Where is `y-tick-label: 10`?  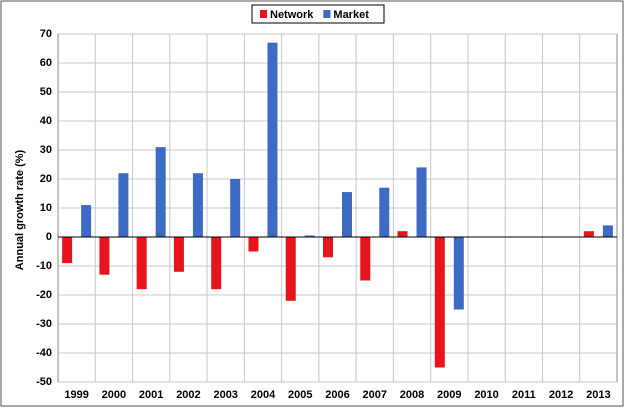
y-tick-label: 10 is located at coordinates (46, 208).